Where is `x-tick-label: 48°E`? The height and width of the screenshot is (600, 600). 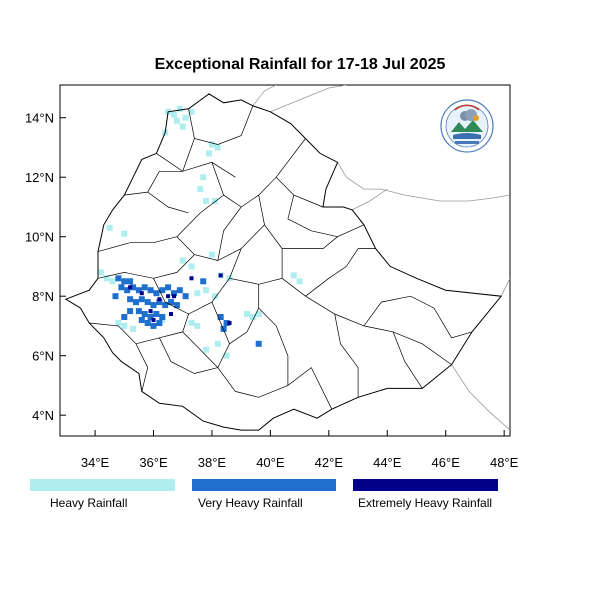
x-tick-label: 48°E is located at coordinates (504, 462).